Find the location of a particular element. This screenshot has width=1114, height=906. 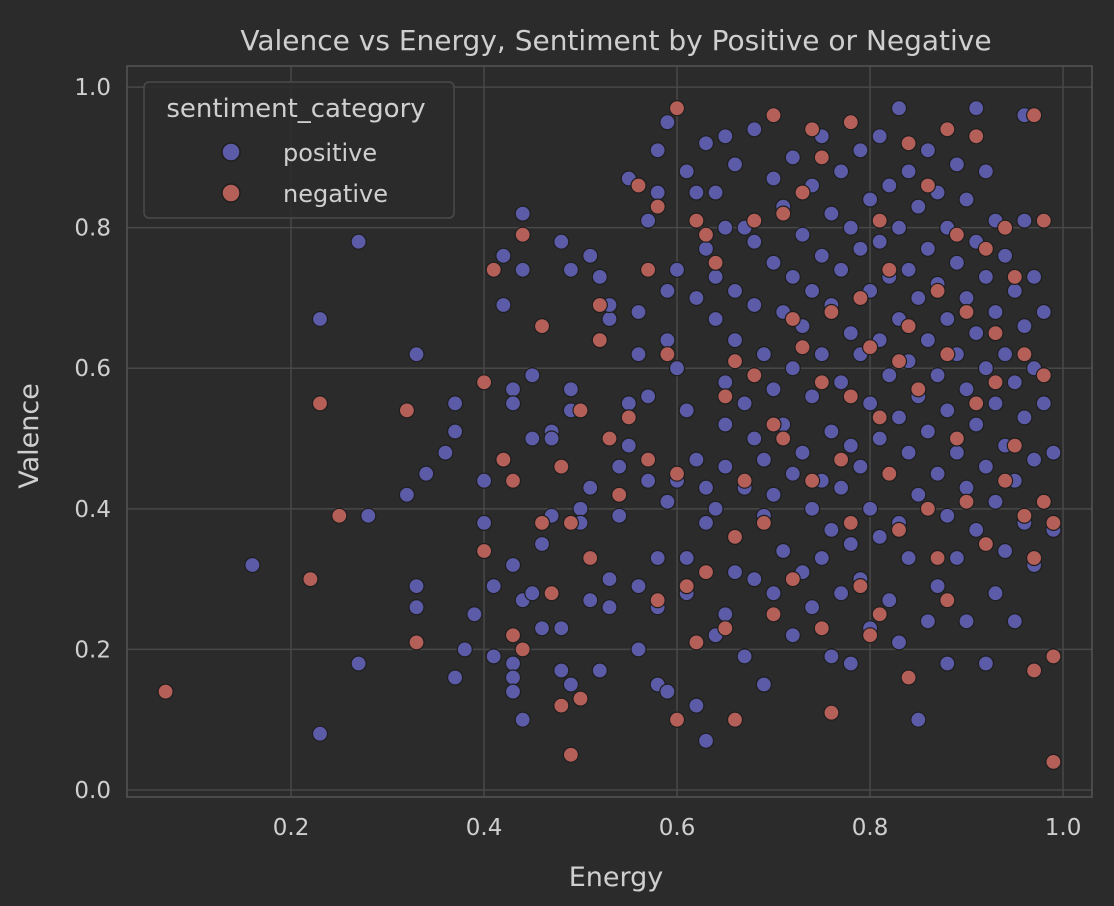

legend-marker-positive is located at coordinates (231, 152).